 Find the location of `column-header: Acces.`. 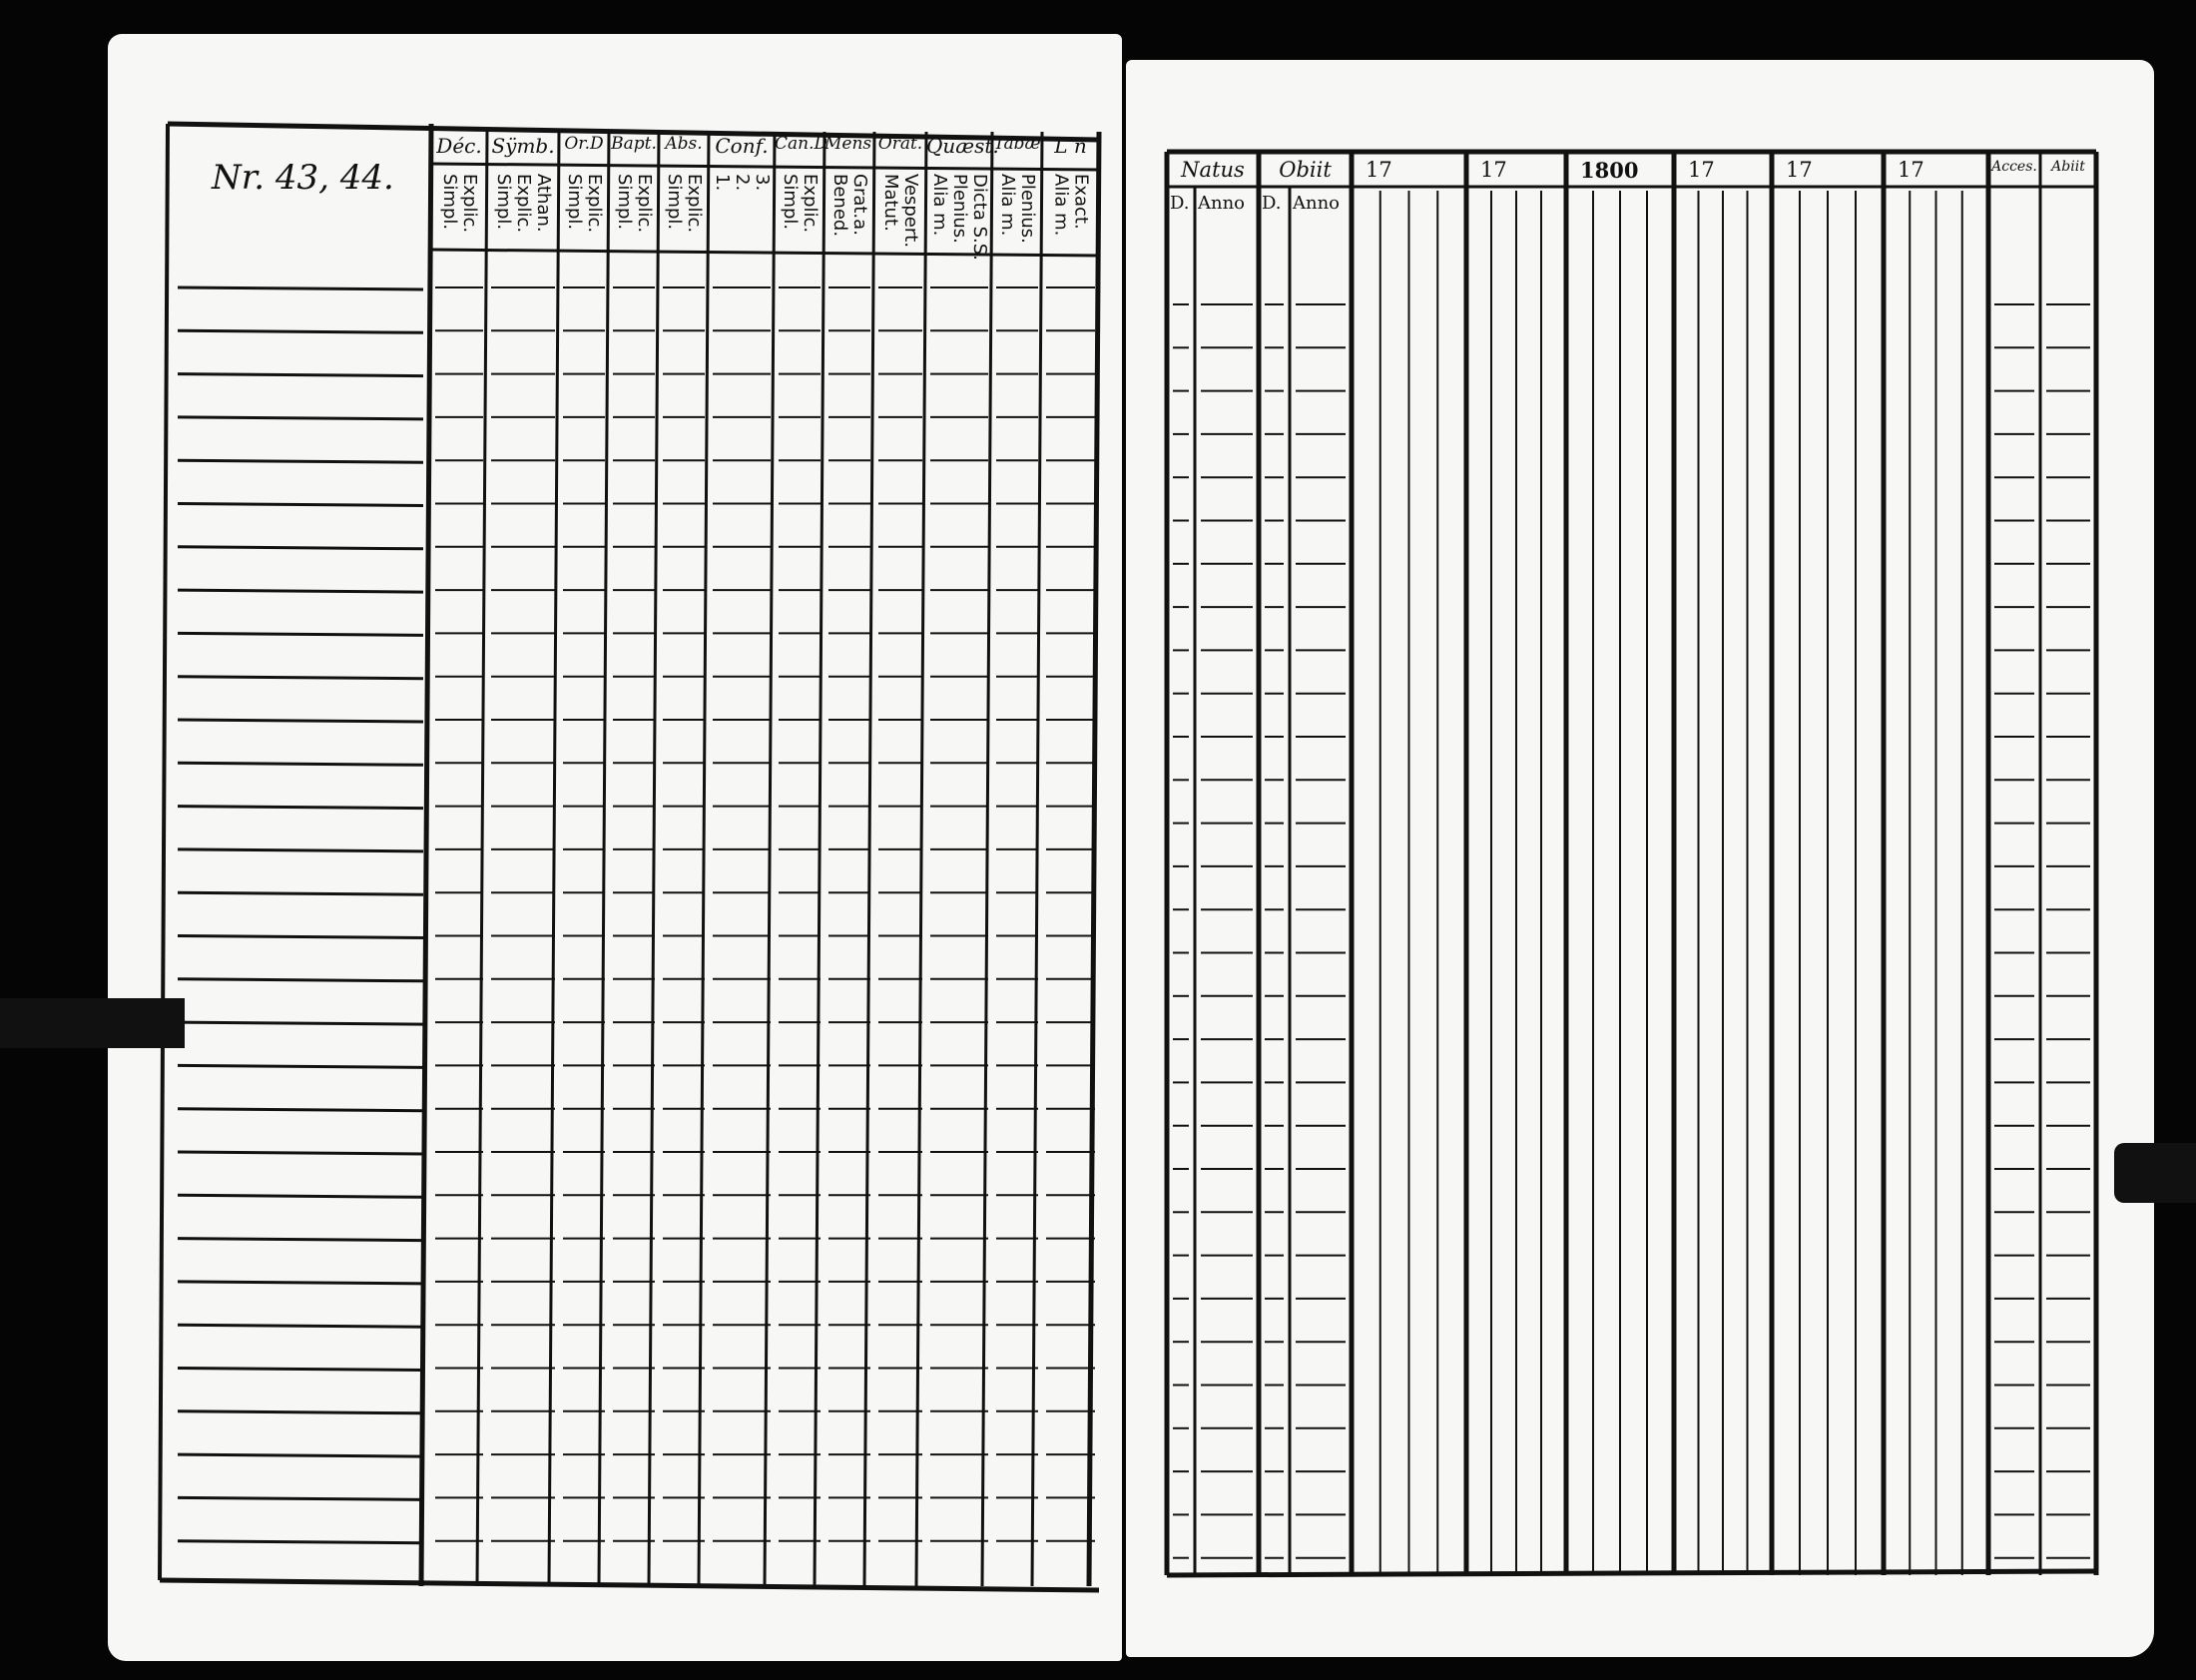

column-header: Acces. is located at coordinates (2014, 167).